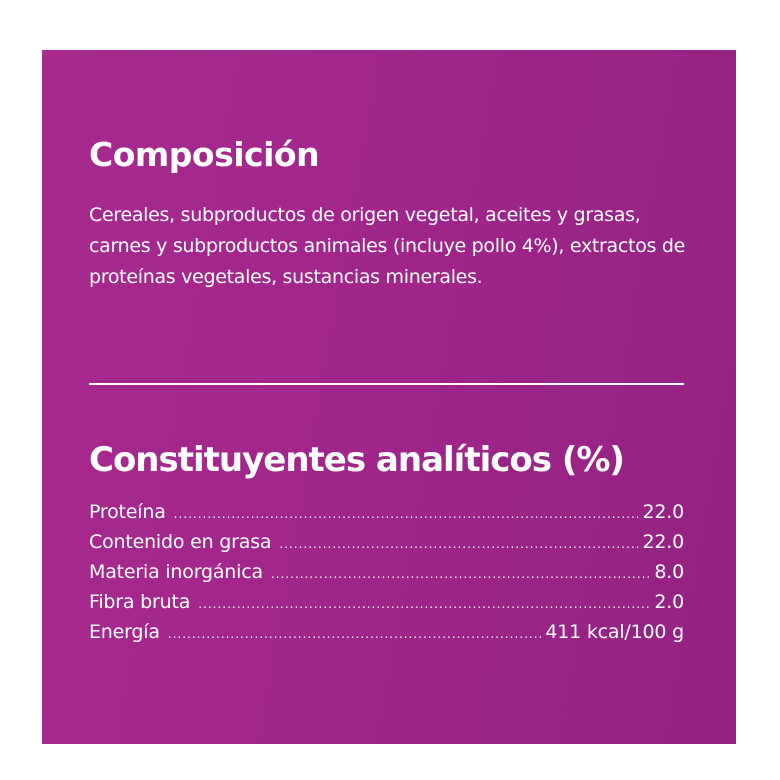 Image resolution: width=780 pixels, height=780 pixels. I want to click on analytical-title: Constituyentes analíticos (%), so click(357, 460).